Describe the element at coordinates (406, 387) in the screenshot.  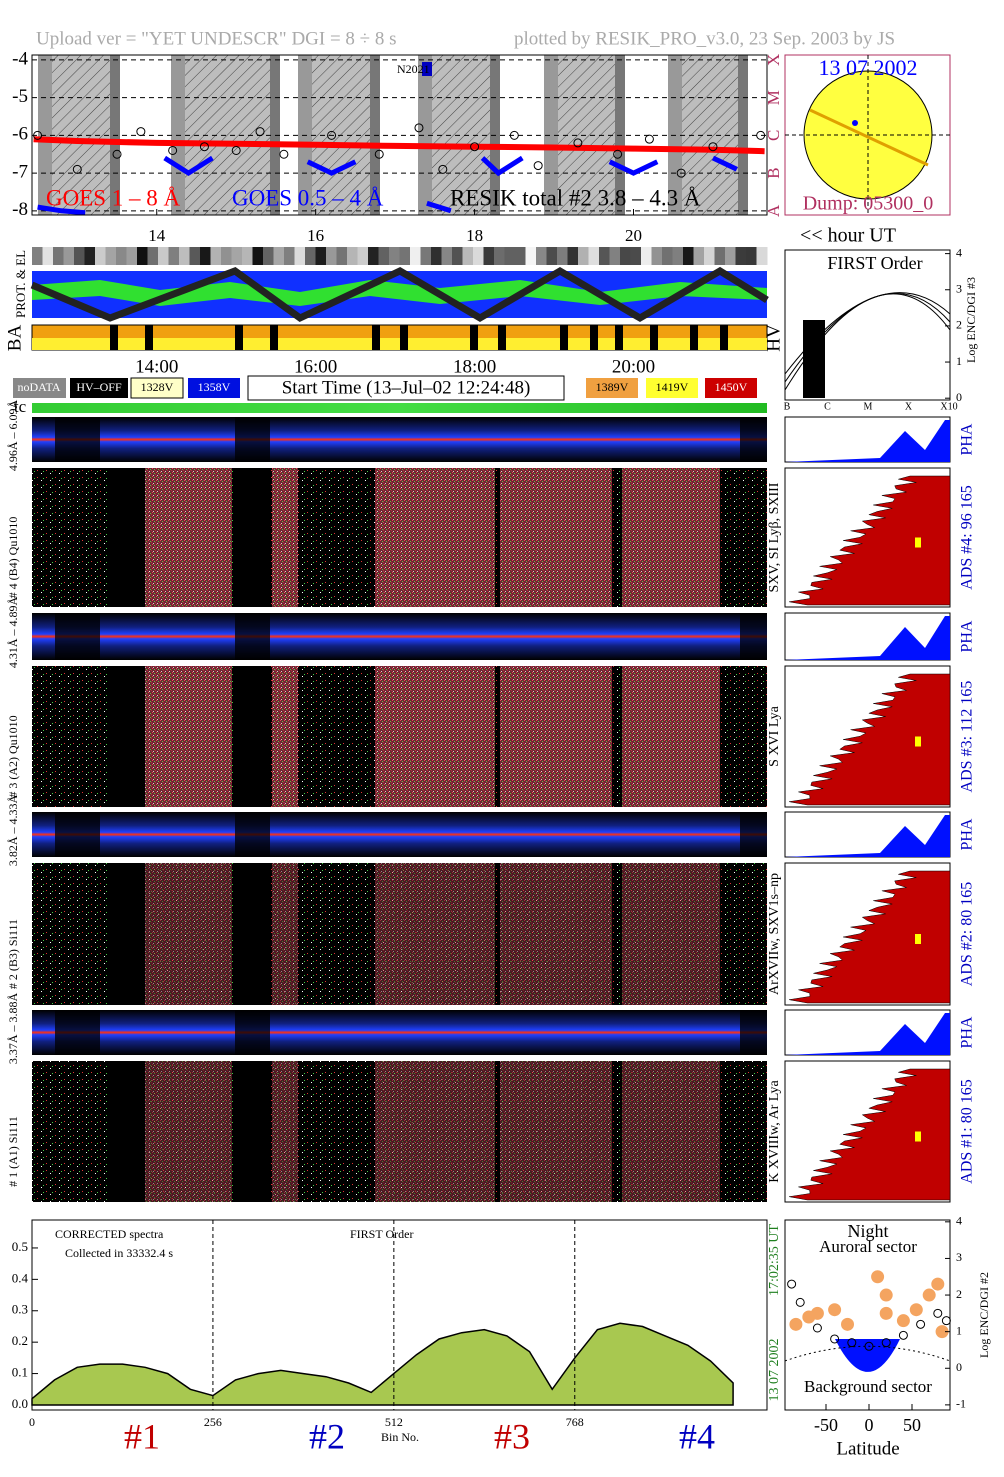
I see `start-time: Start Time (13–Jul–02 12:24:48)` at that location.